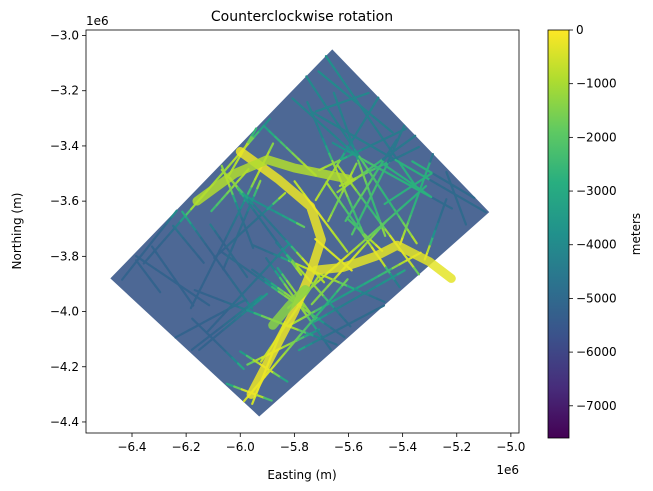  What do you see at coordinates (240, 447) in the screenshot?
I see `x-tick-label: −6.0` at bounding box center [240, 447].